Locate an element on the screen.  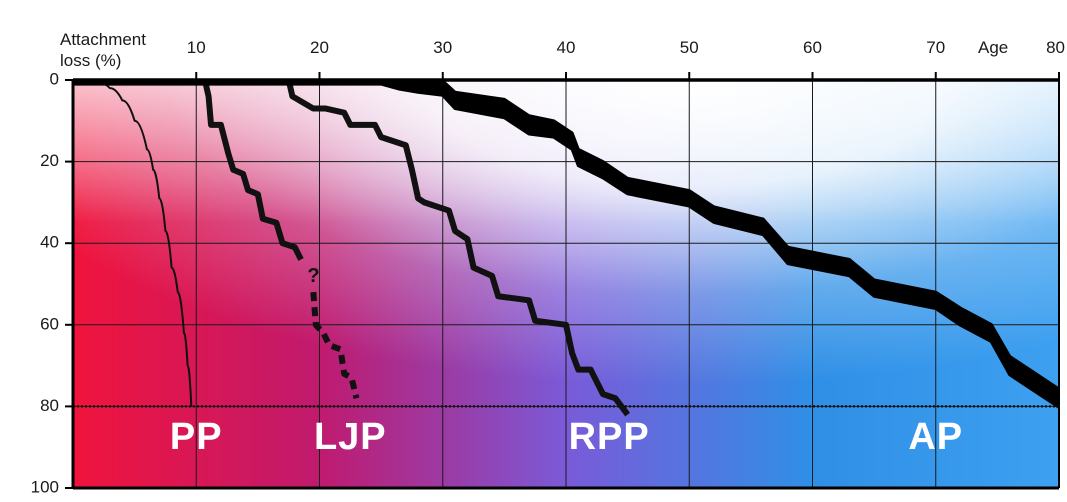
zone-labels: PP LJP RPP AP is located at coordinates (566, 437).